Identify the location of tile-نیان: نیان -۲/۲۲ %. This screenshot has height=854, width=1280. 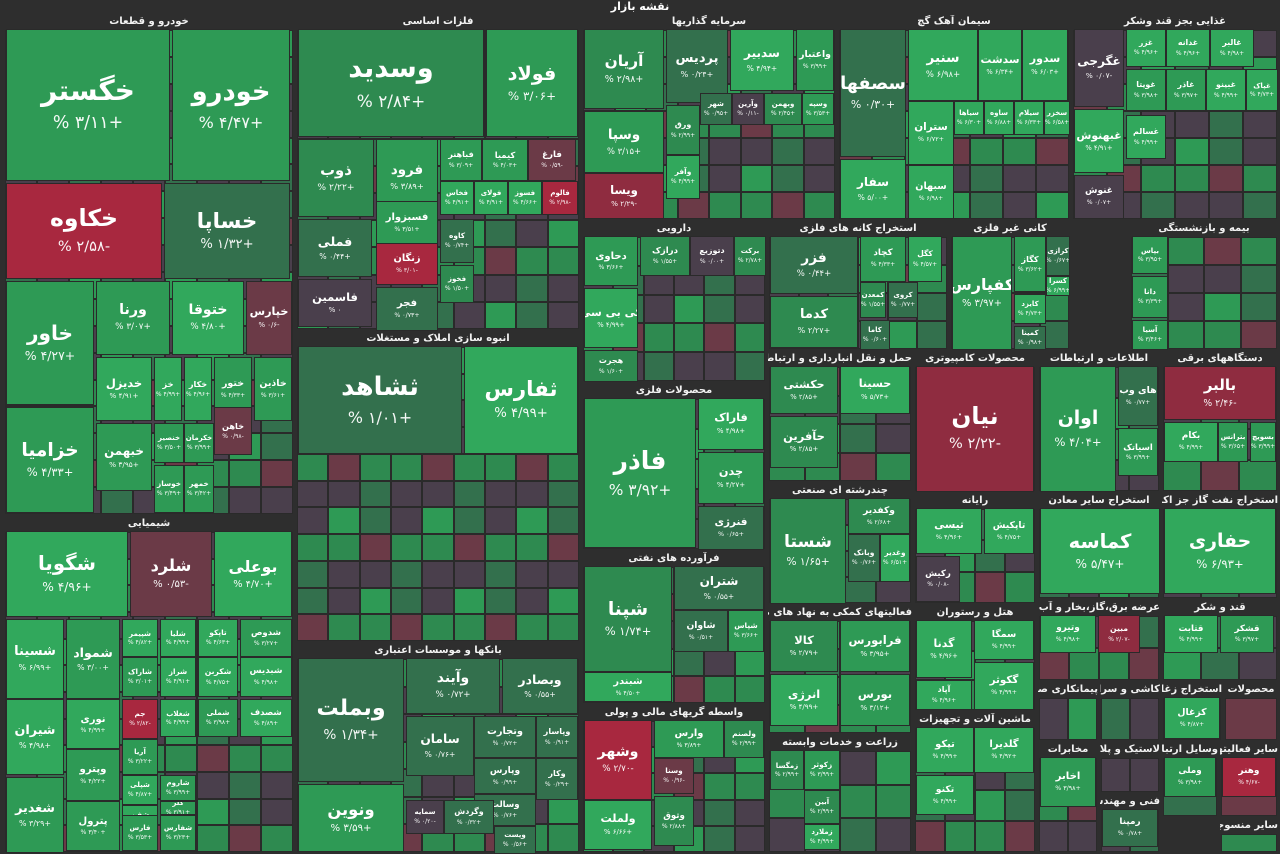
(975, 429).